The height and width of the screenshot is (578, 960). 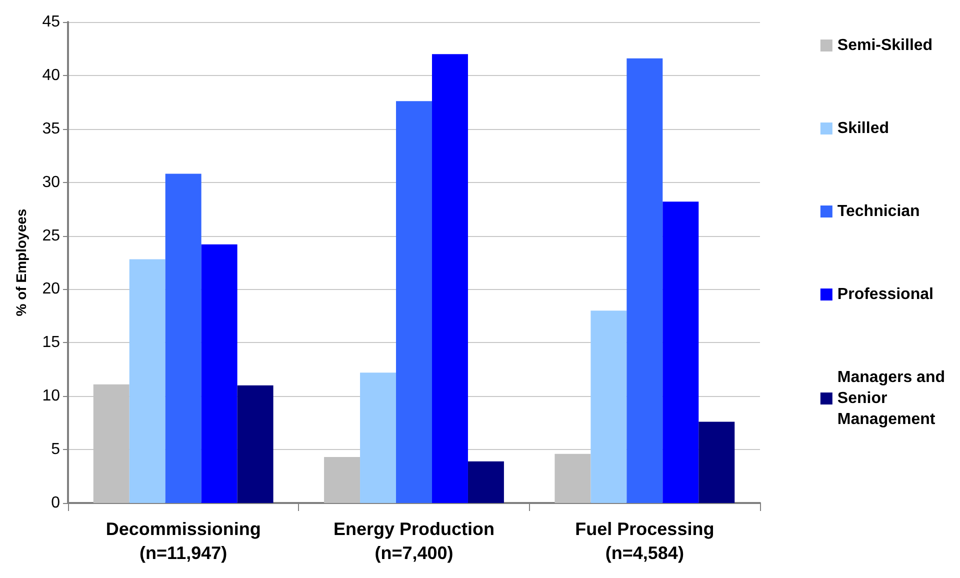 I want to click on legend-label: Technician, so click(x=878, y=211).